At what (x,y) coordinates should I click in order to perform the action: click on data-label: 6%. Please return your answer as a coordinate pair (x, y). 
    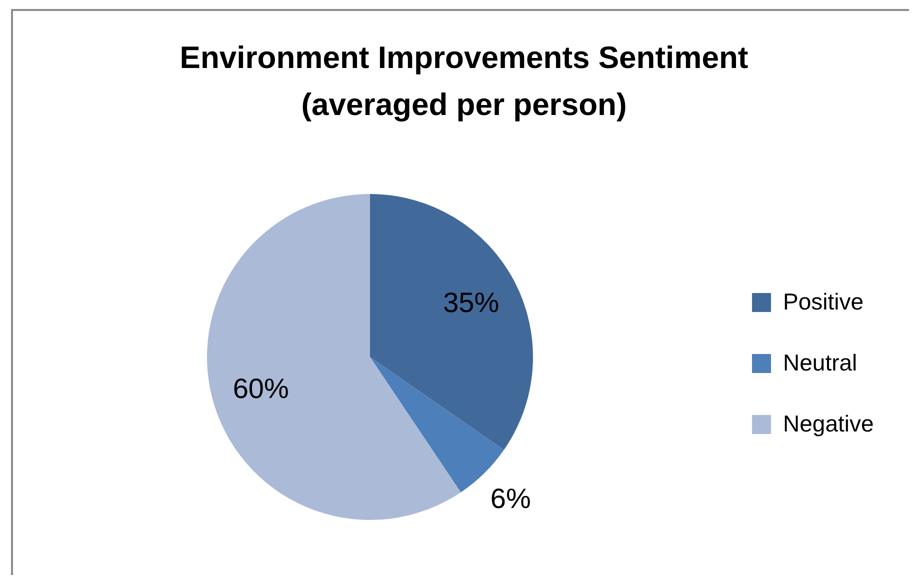
    Looking at the image, I should click on (510, 498).